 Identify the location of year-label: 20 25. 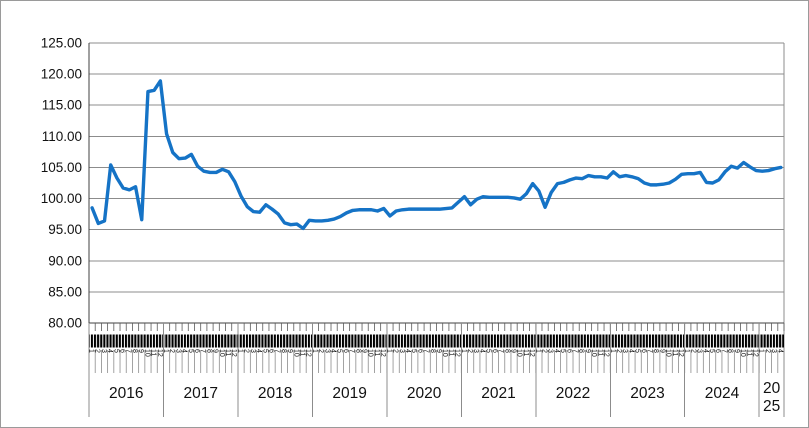
(772, 397).